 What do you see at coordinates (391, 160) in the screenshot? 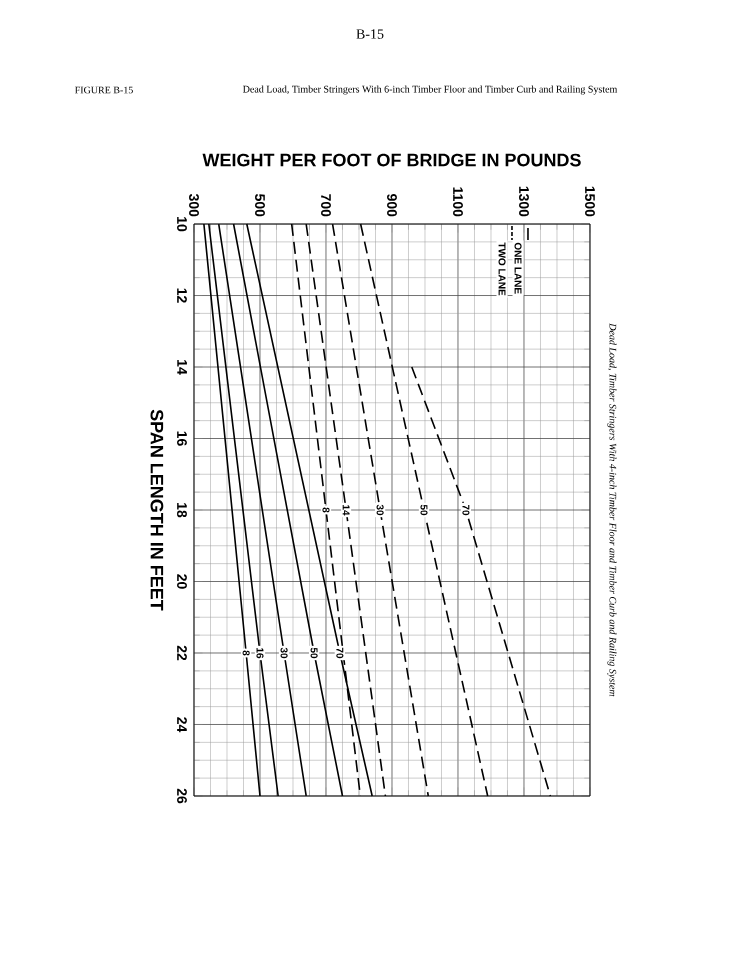
I see `chart-title: WEIGHT PER FOOT OF BRIDGE IN POUNDS` at bounding box center [391, 160].